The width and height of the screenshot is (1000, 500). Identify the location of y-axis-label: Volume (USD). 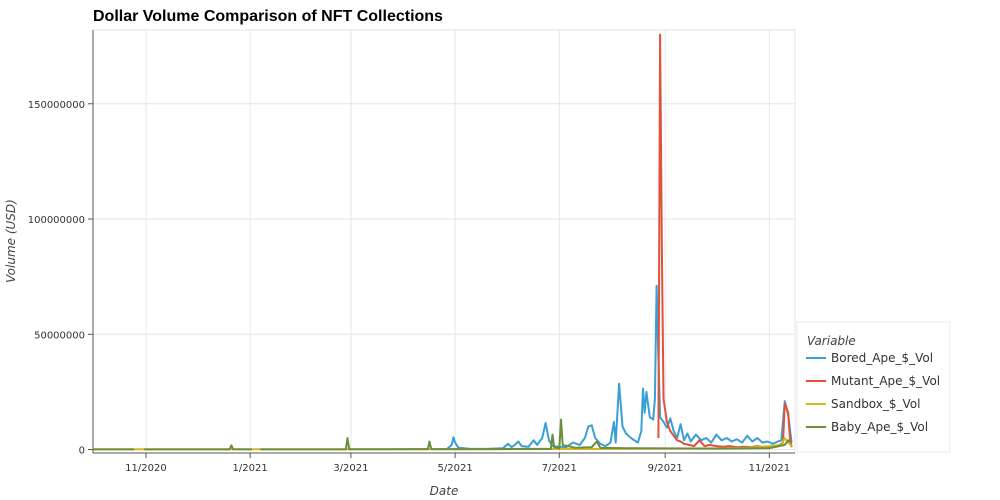
(11, 241).